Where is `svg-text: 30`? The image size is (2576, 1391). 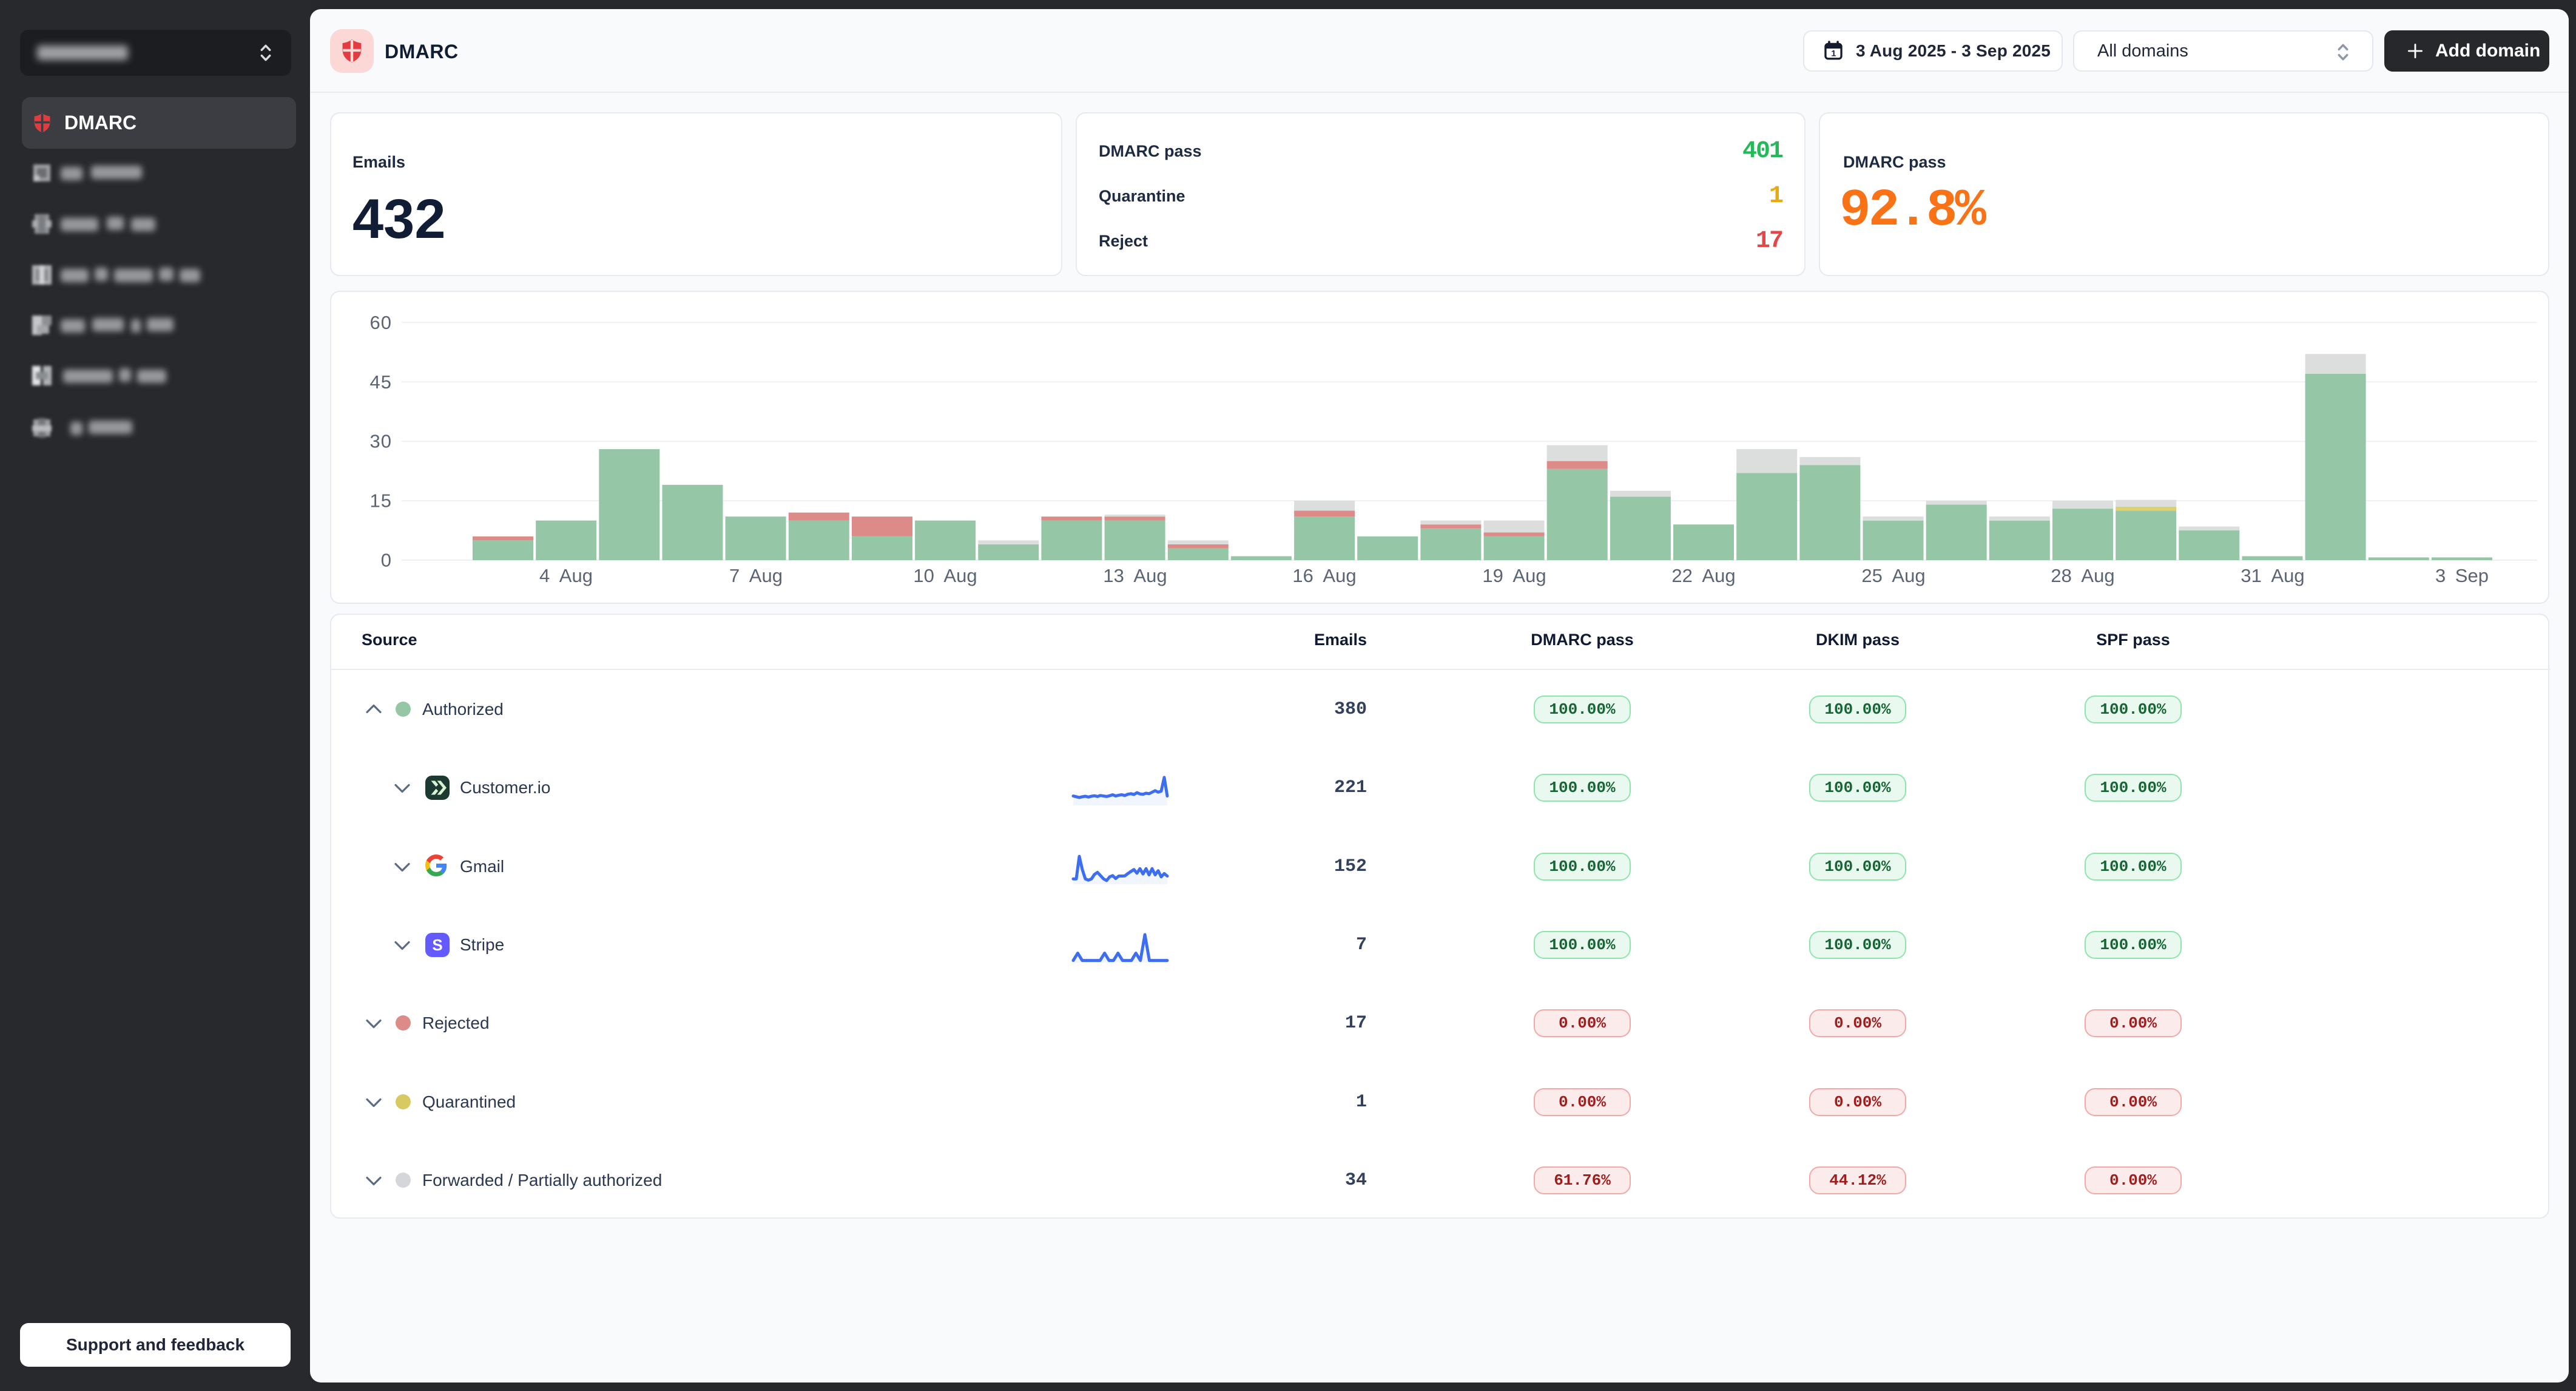
svg-text: 30 is located at coordinates (381, 442).